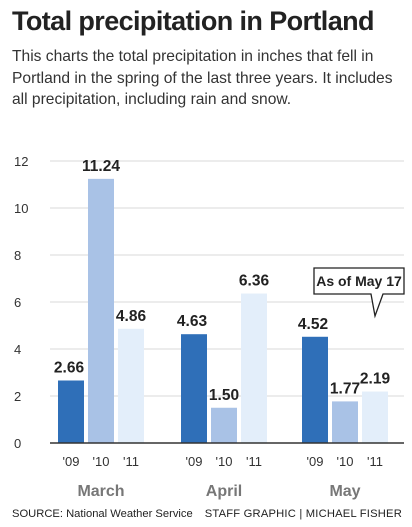 The width and height of the screenshot is (412, 527). What do you see at coordinates (131, 316) in the screenshot?
I see `value-label: 4.86` at bounding box center [131, 316].